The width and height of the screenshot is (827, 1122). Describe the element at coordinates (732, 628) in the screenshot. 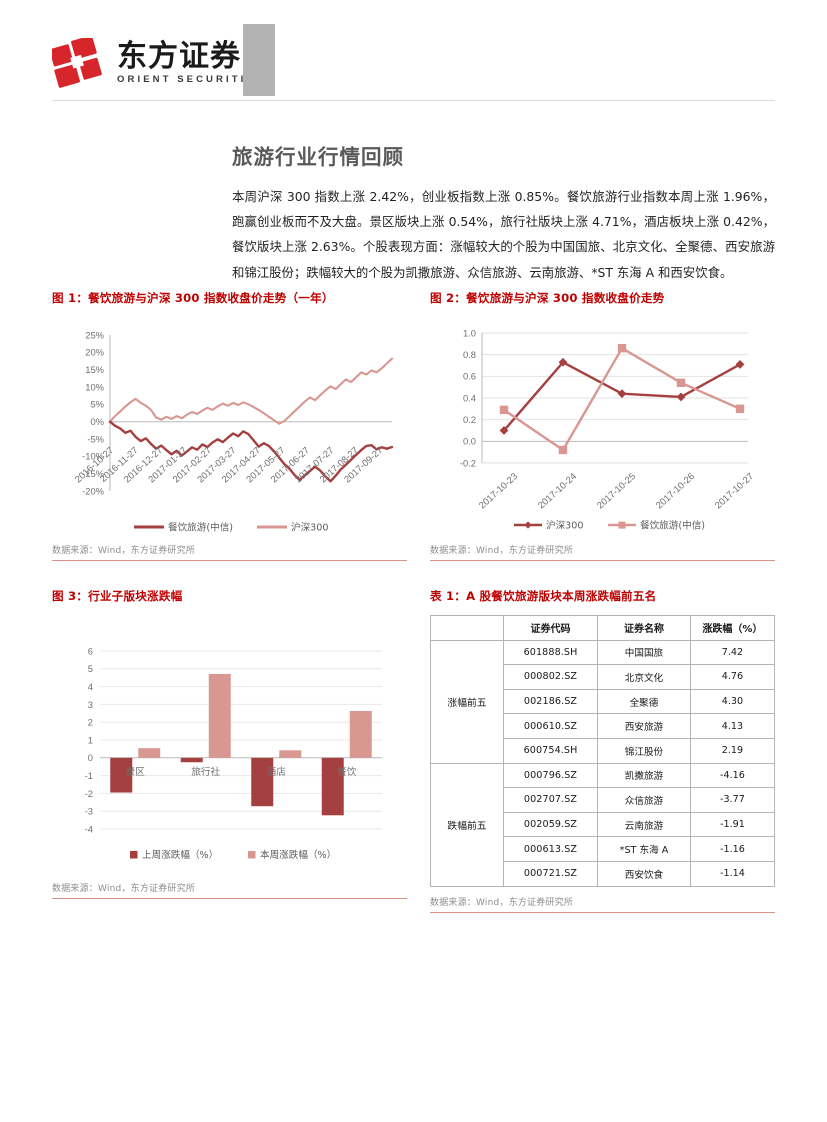

I see `table-column-header: 涨跌幅（%）` at that location.